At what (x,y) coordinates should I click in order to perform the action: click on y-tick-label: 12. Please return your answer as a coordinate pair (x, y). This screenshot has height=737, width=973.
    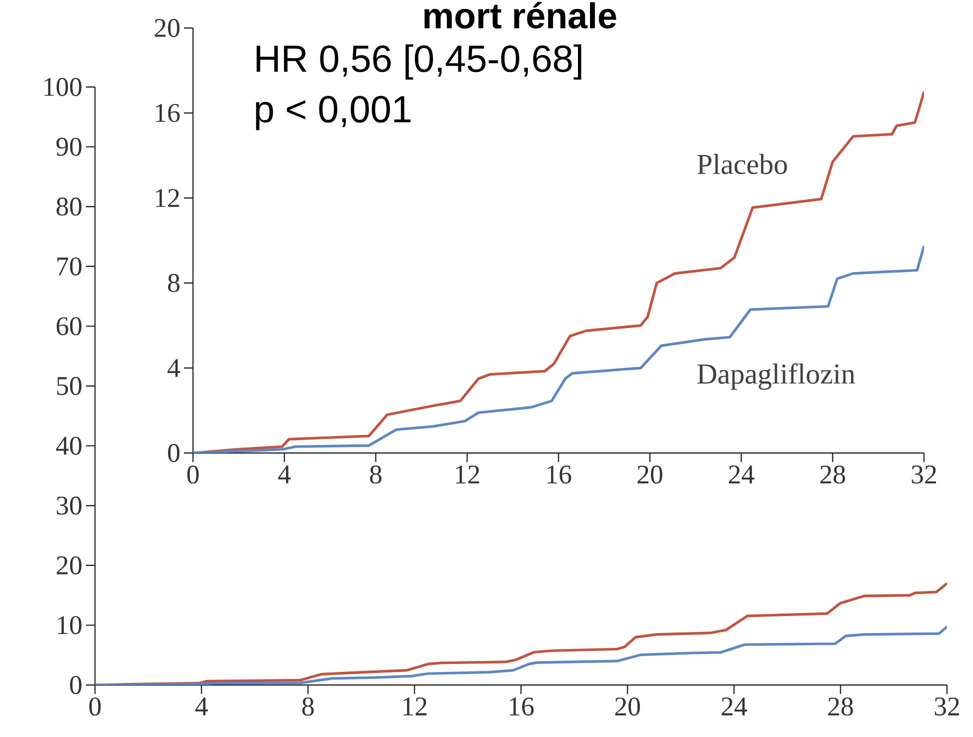
    Looking at the image, I should click on (167, 198).